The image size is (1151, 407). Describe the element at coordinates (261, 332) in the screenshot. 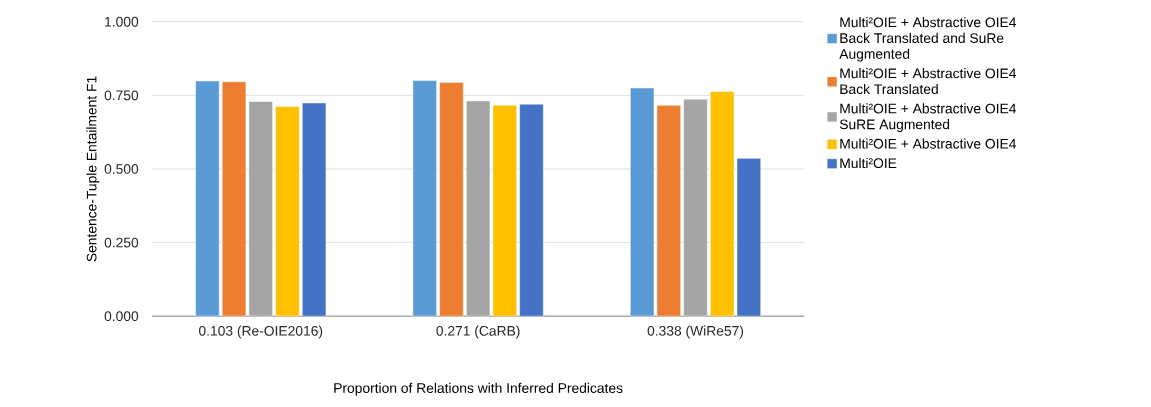

I see `x-tick-label: 0.103 (Re-OIE2016)` at that location.